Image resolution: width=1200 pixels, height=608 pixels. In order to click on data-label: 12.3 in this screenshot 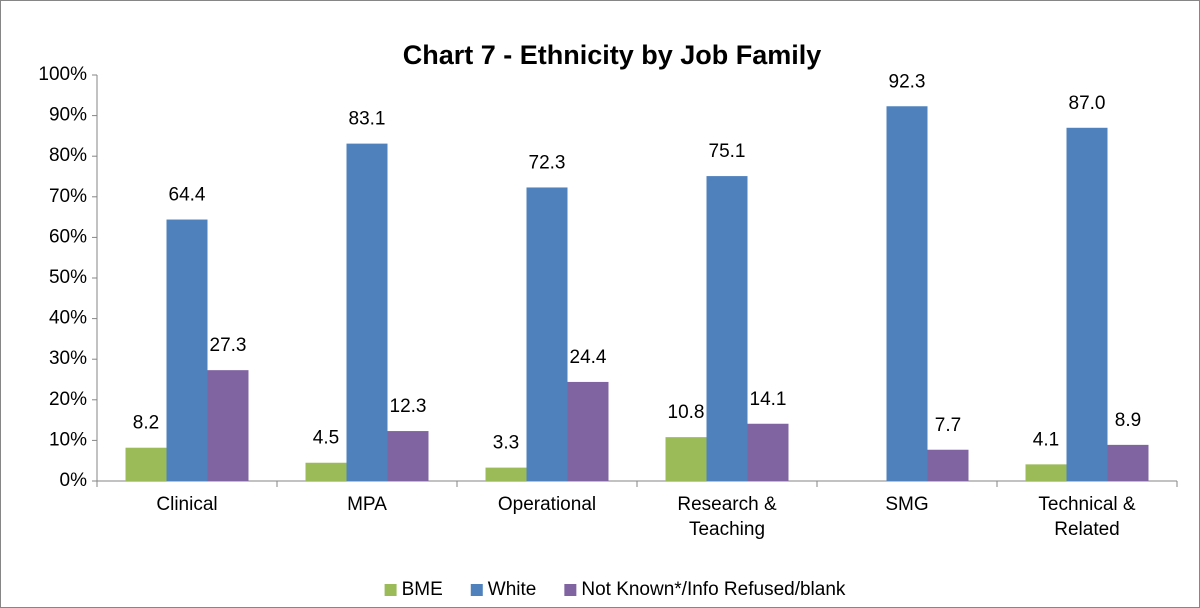, I will do `click(408, 406)`.